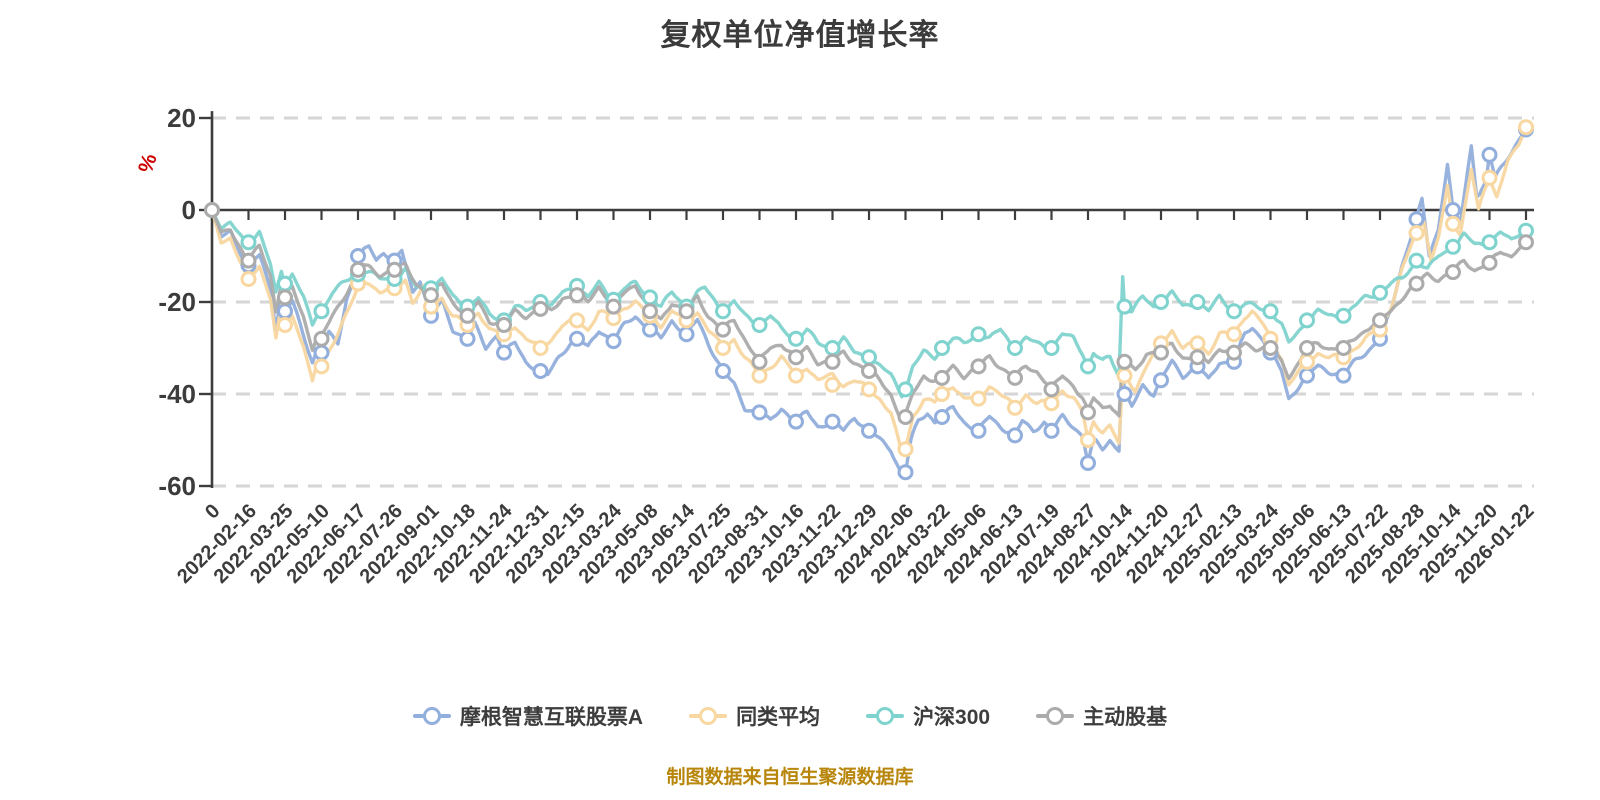 This screenshot has height=800, width=1600. Describe the element at coordinates (928, 716) in the screenshot. I see `legend-item-沪深300: 沪深300` at that location.